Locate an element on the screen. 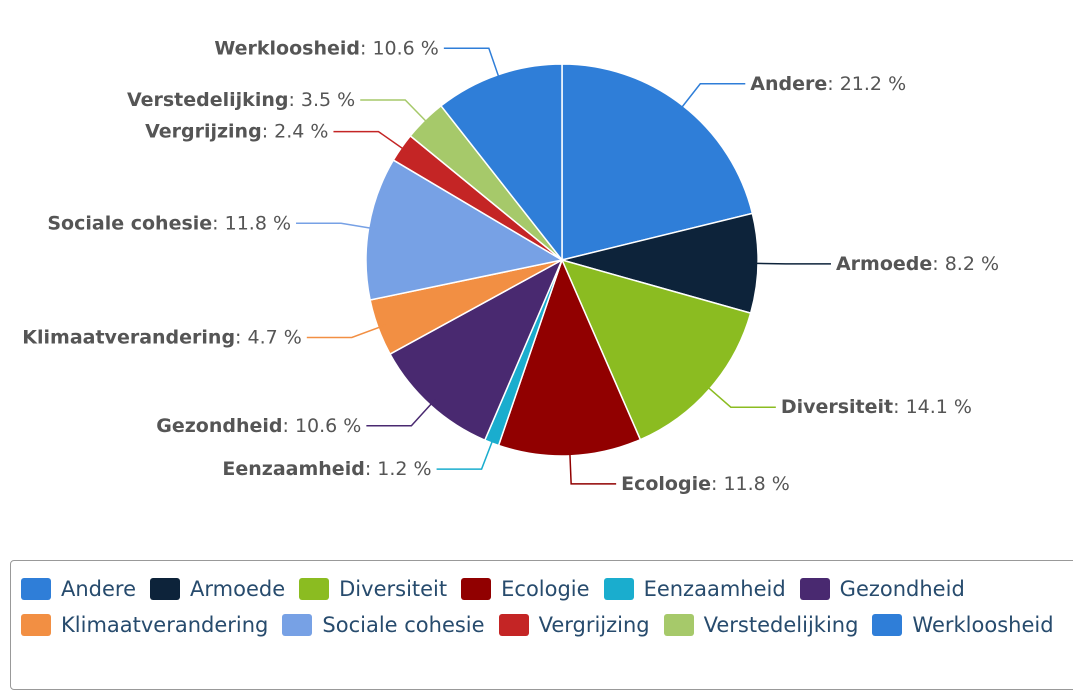 This screenshot has height=690, width=1073. legend-item: Gezondheid is located at coordinates (882, 589).